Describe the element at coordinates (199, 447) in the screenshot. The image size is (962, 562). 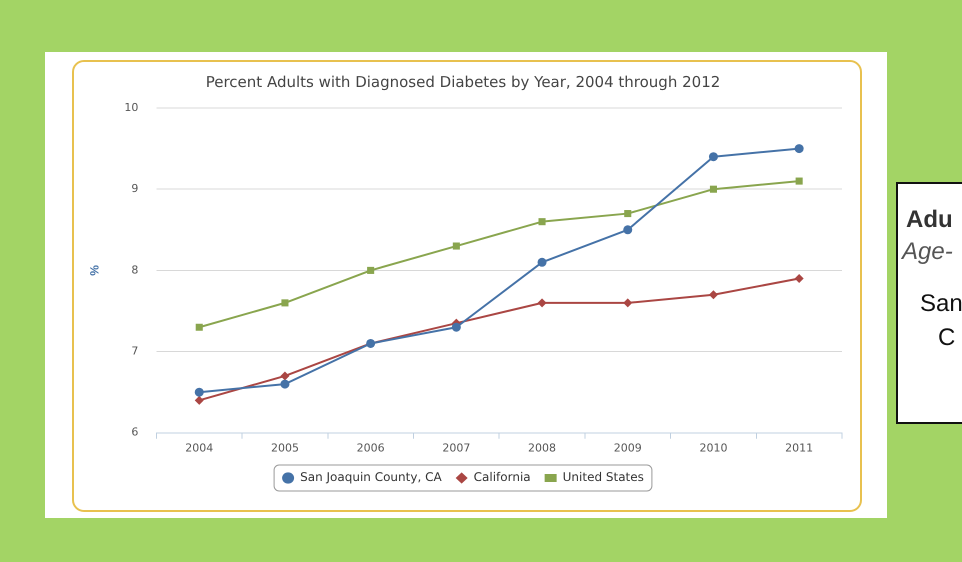
I see `x-tick-label: 2004` at that location.